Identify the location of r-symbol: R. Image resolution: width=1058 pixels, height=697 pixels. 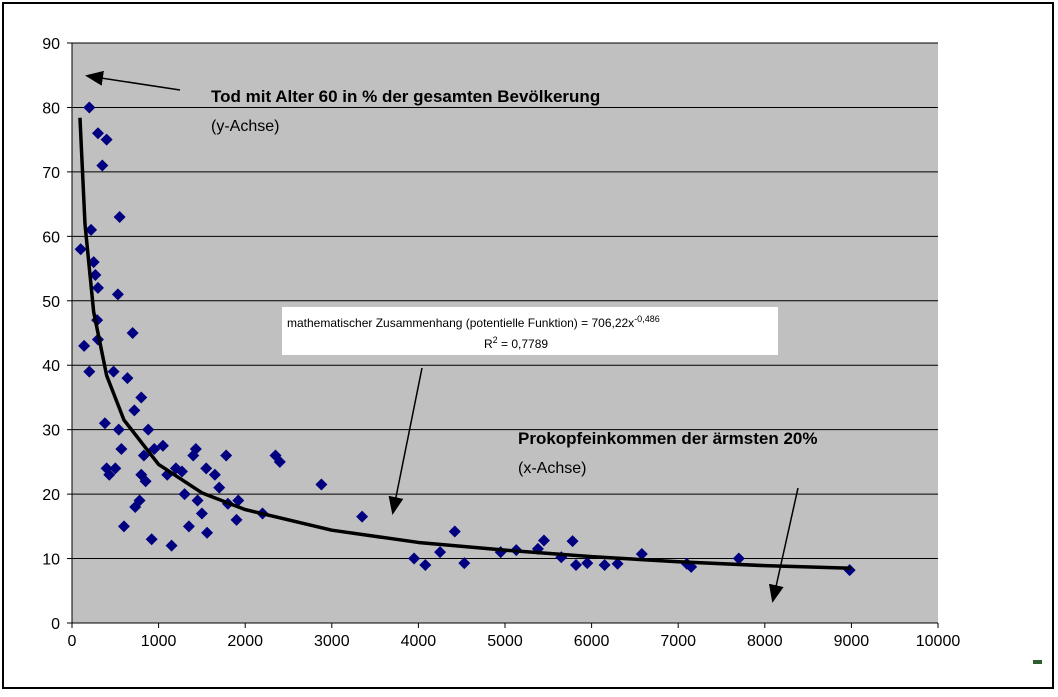
(488, 344).